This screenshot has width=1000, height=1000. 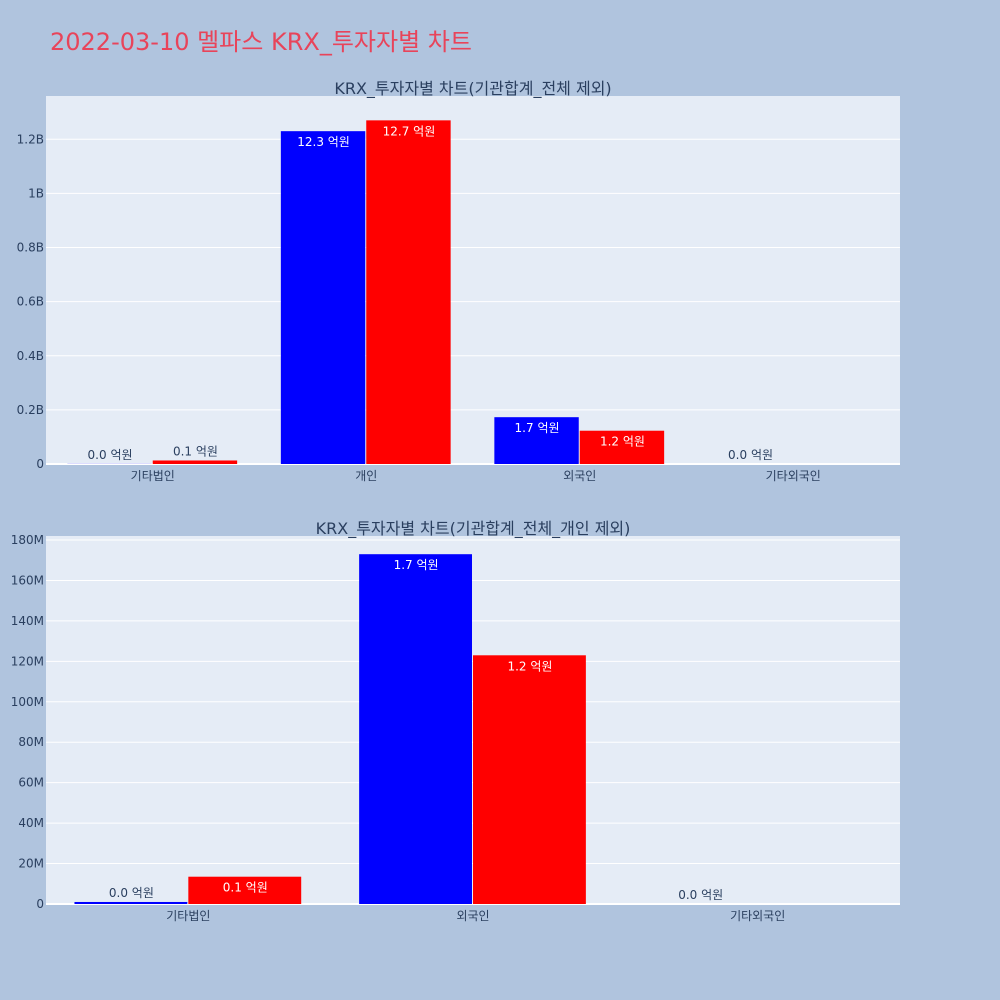 I want to click on x-tick-label: 개인, so click(x=366, y=476).